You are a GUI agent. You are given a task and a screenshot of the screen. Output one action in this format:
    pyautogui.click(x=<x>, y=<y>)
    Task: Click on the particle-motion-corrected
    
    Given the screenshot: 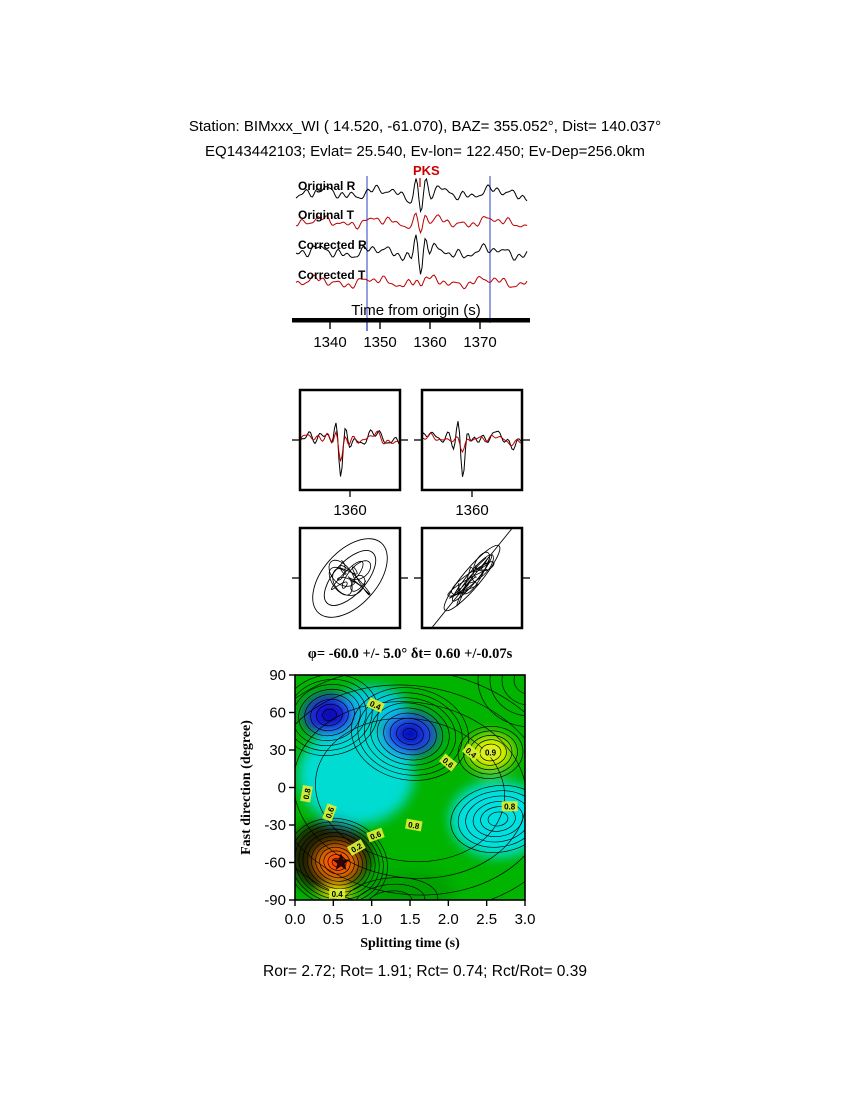 What is the action you would take?
    pyautogui.click(x=472, y=578)
    